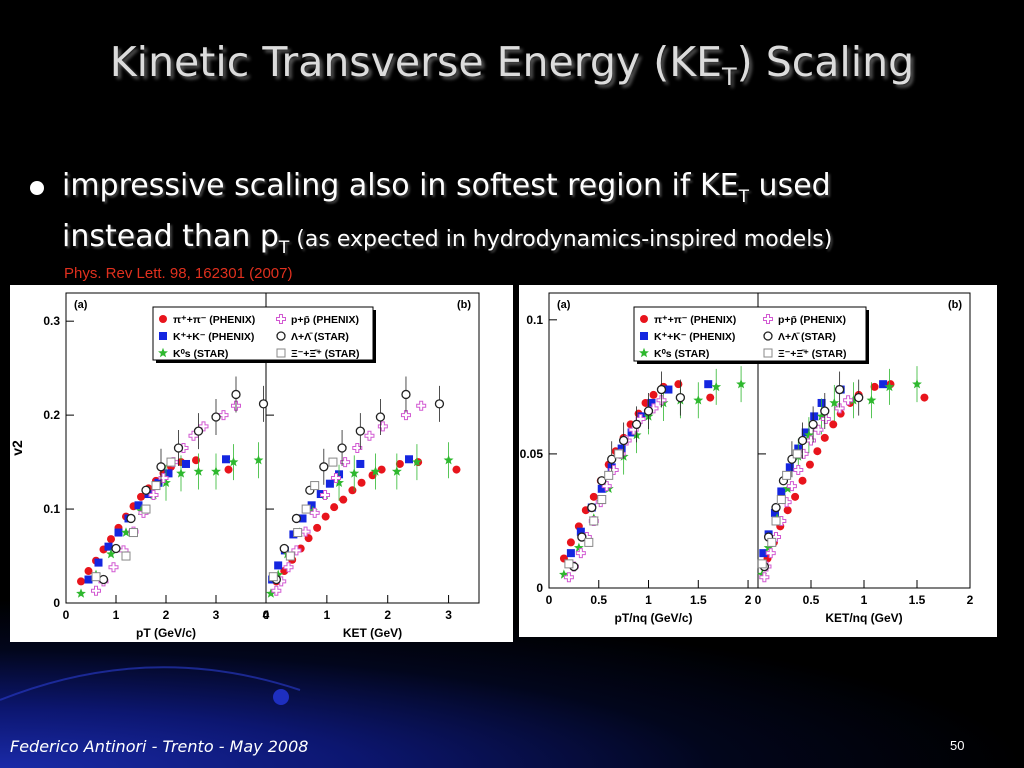 The image size is (1024, 768). Describe the element at coordinates (56, 603) in the screenshot. I see `y-tick-label: 0` at that location.